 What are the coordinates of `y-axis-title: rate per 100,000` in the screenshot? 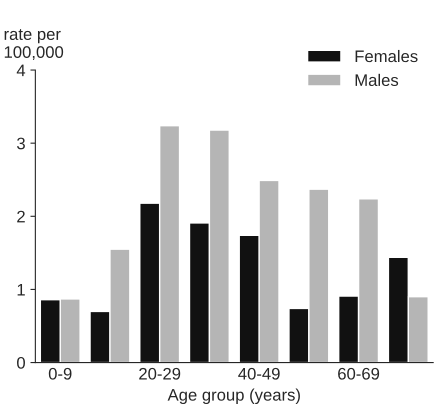 It's located at (34, 44).